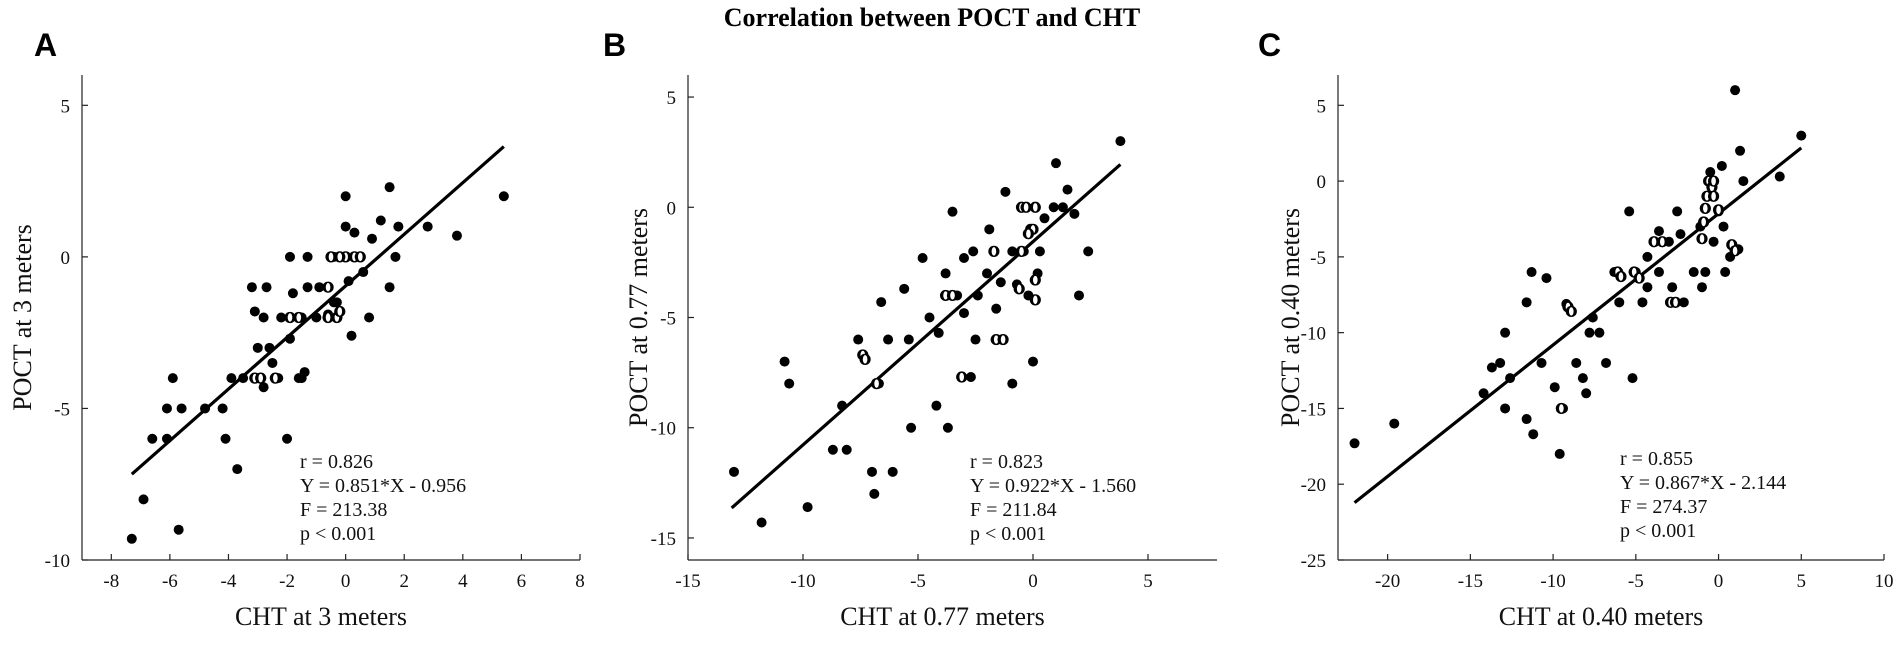 This screenshot has height=650, width=1902. Describe the element at coordinates (926, 336) in the screenshot. I see `regression-line` at that location.